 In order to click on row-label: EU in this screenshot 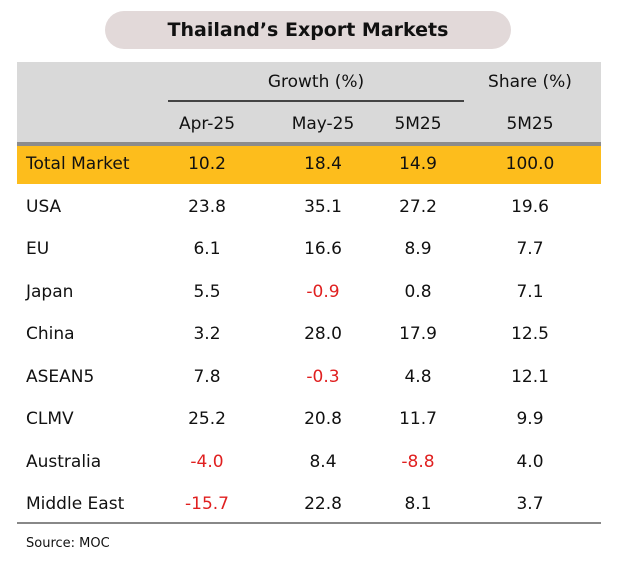, I will do `click(38, 249)`.